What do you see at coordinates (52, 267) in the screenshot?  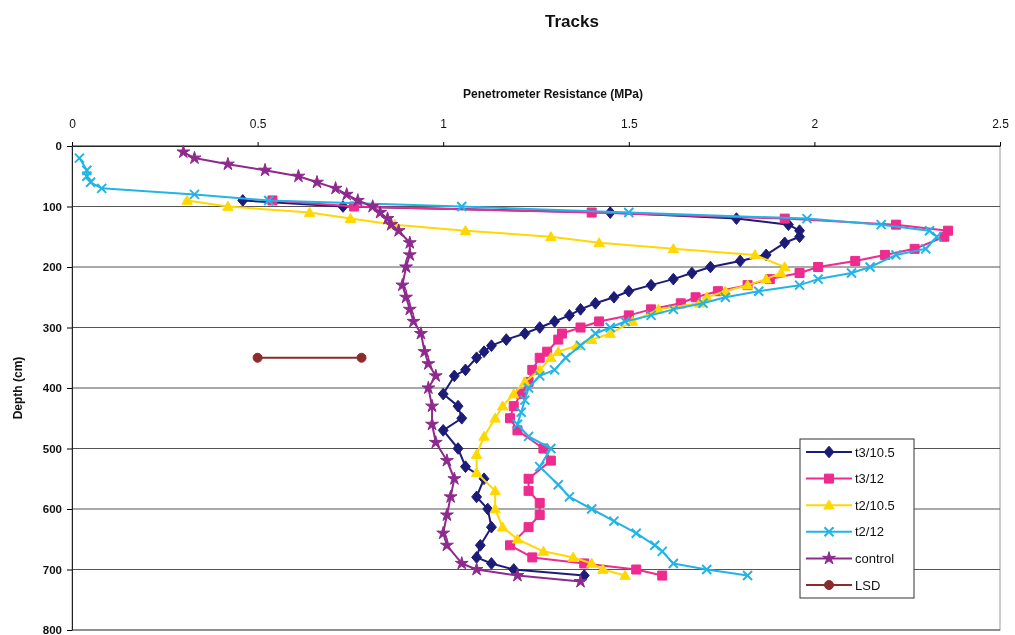 I see `y-tick-label: 200` at bounding box center [52, 267].